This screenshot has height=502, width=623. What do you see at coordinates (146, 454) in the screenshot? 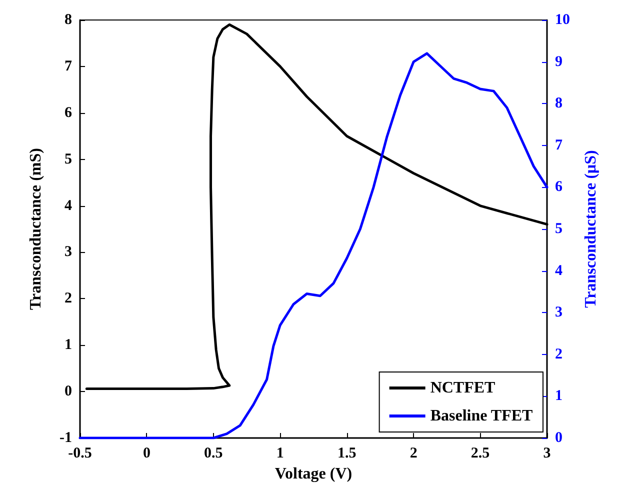
I see `x-tick-label: 0` at bounding box center [146, 454].